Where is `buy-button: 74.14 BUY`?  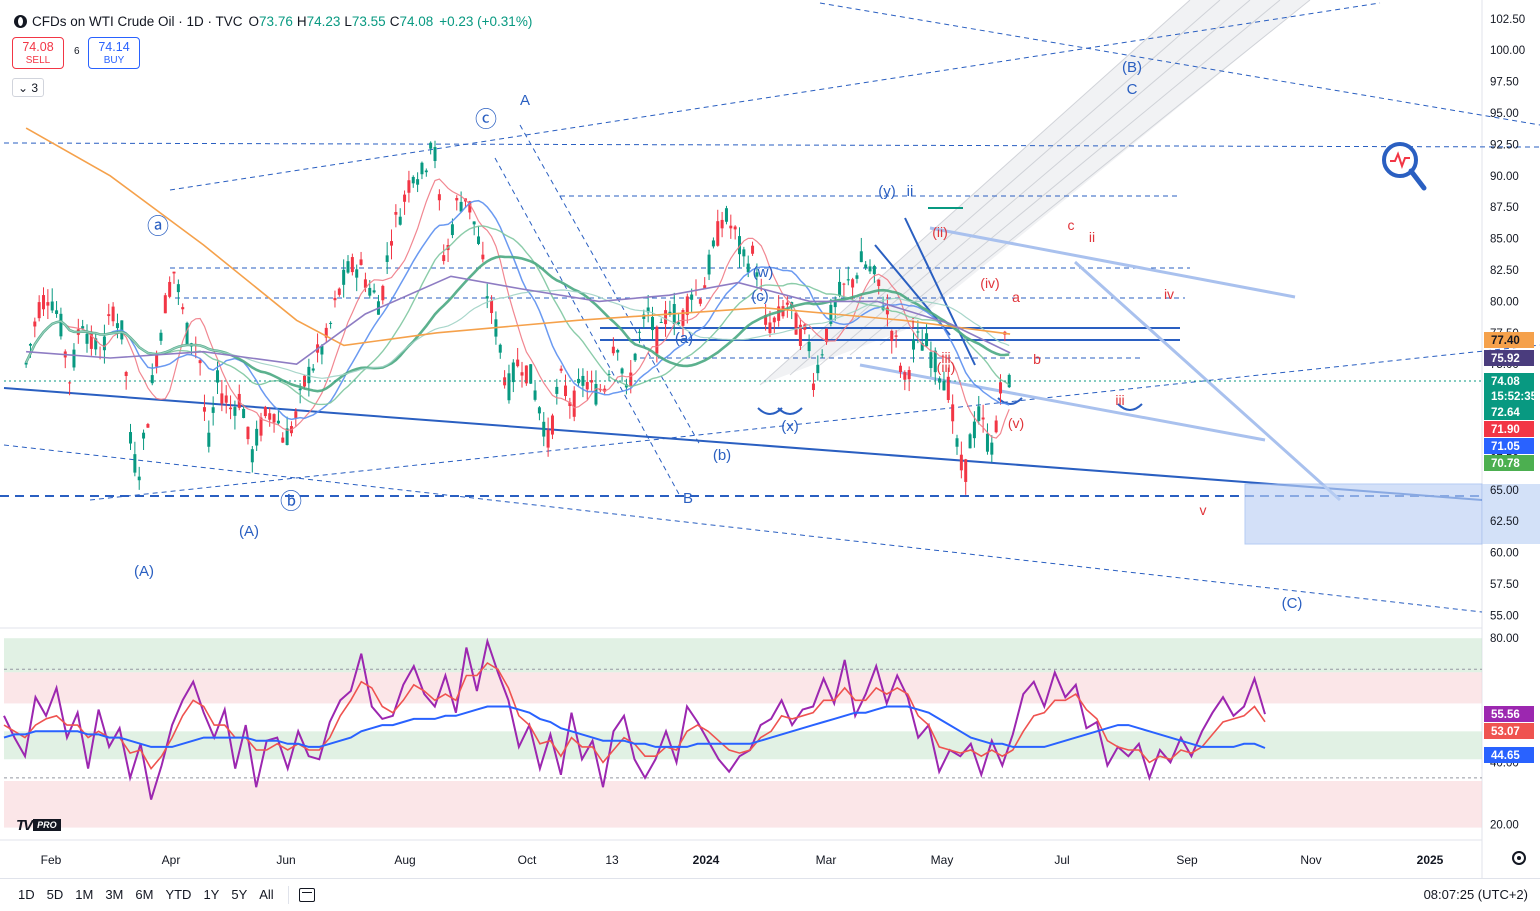
buy-button: 74.14 BUY is located at coordinates (114, 53).